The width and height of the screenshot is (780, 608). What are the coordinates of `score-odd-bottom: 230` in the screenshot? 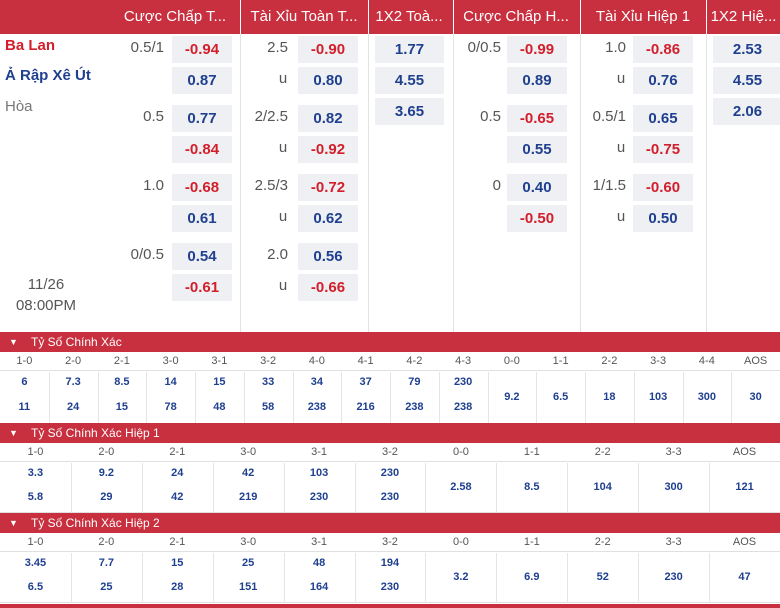 It's located at (390, 497).